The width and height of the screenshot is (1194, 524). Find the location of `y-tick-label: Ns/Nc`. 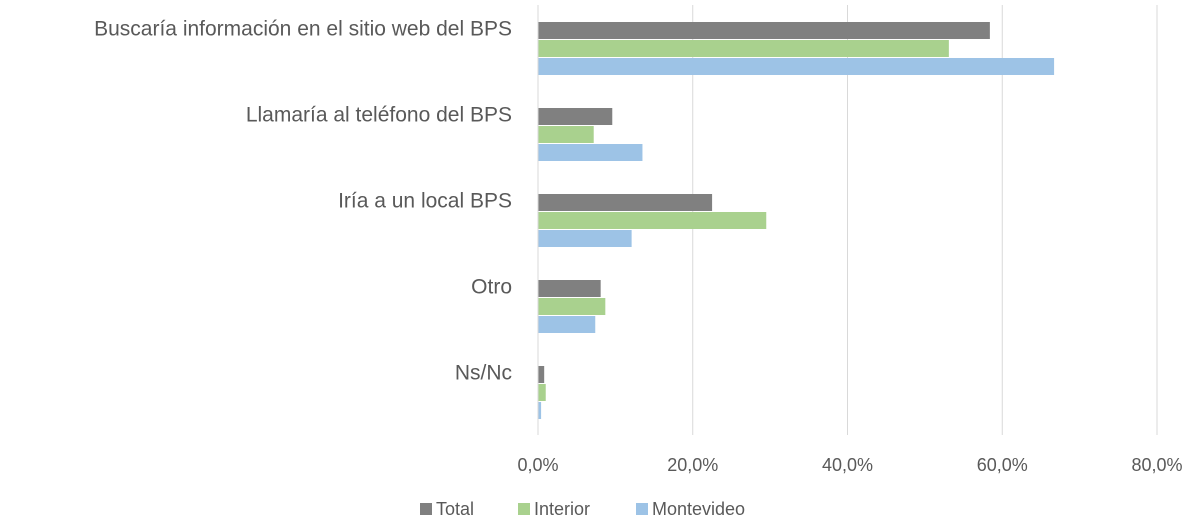

y-tick-label: Ns/Nc is located at coordinates (483, 373).